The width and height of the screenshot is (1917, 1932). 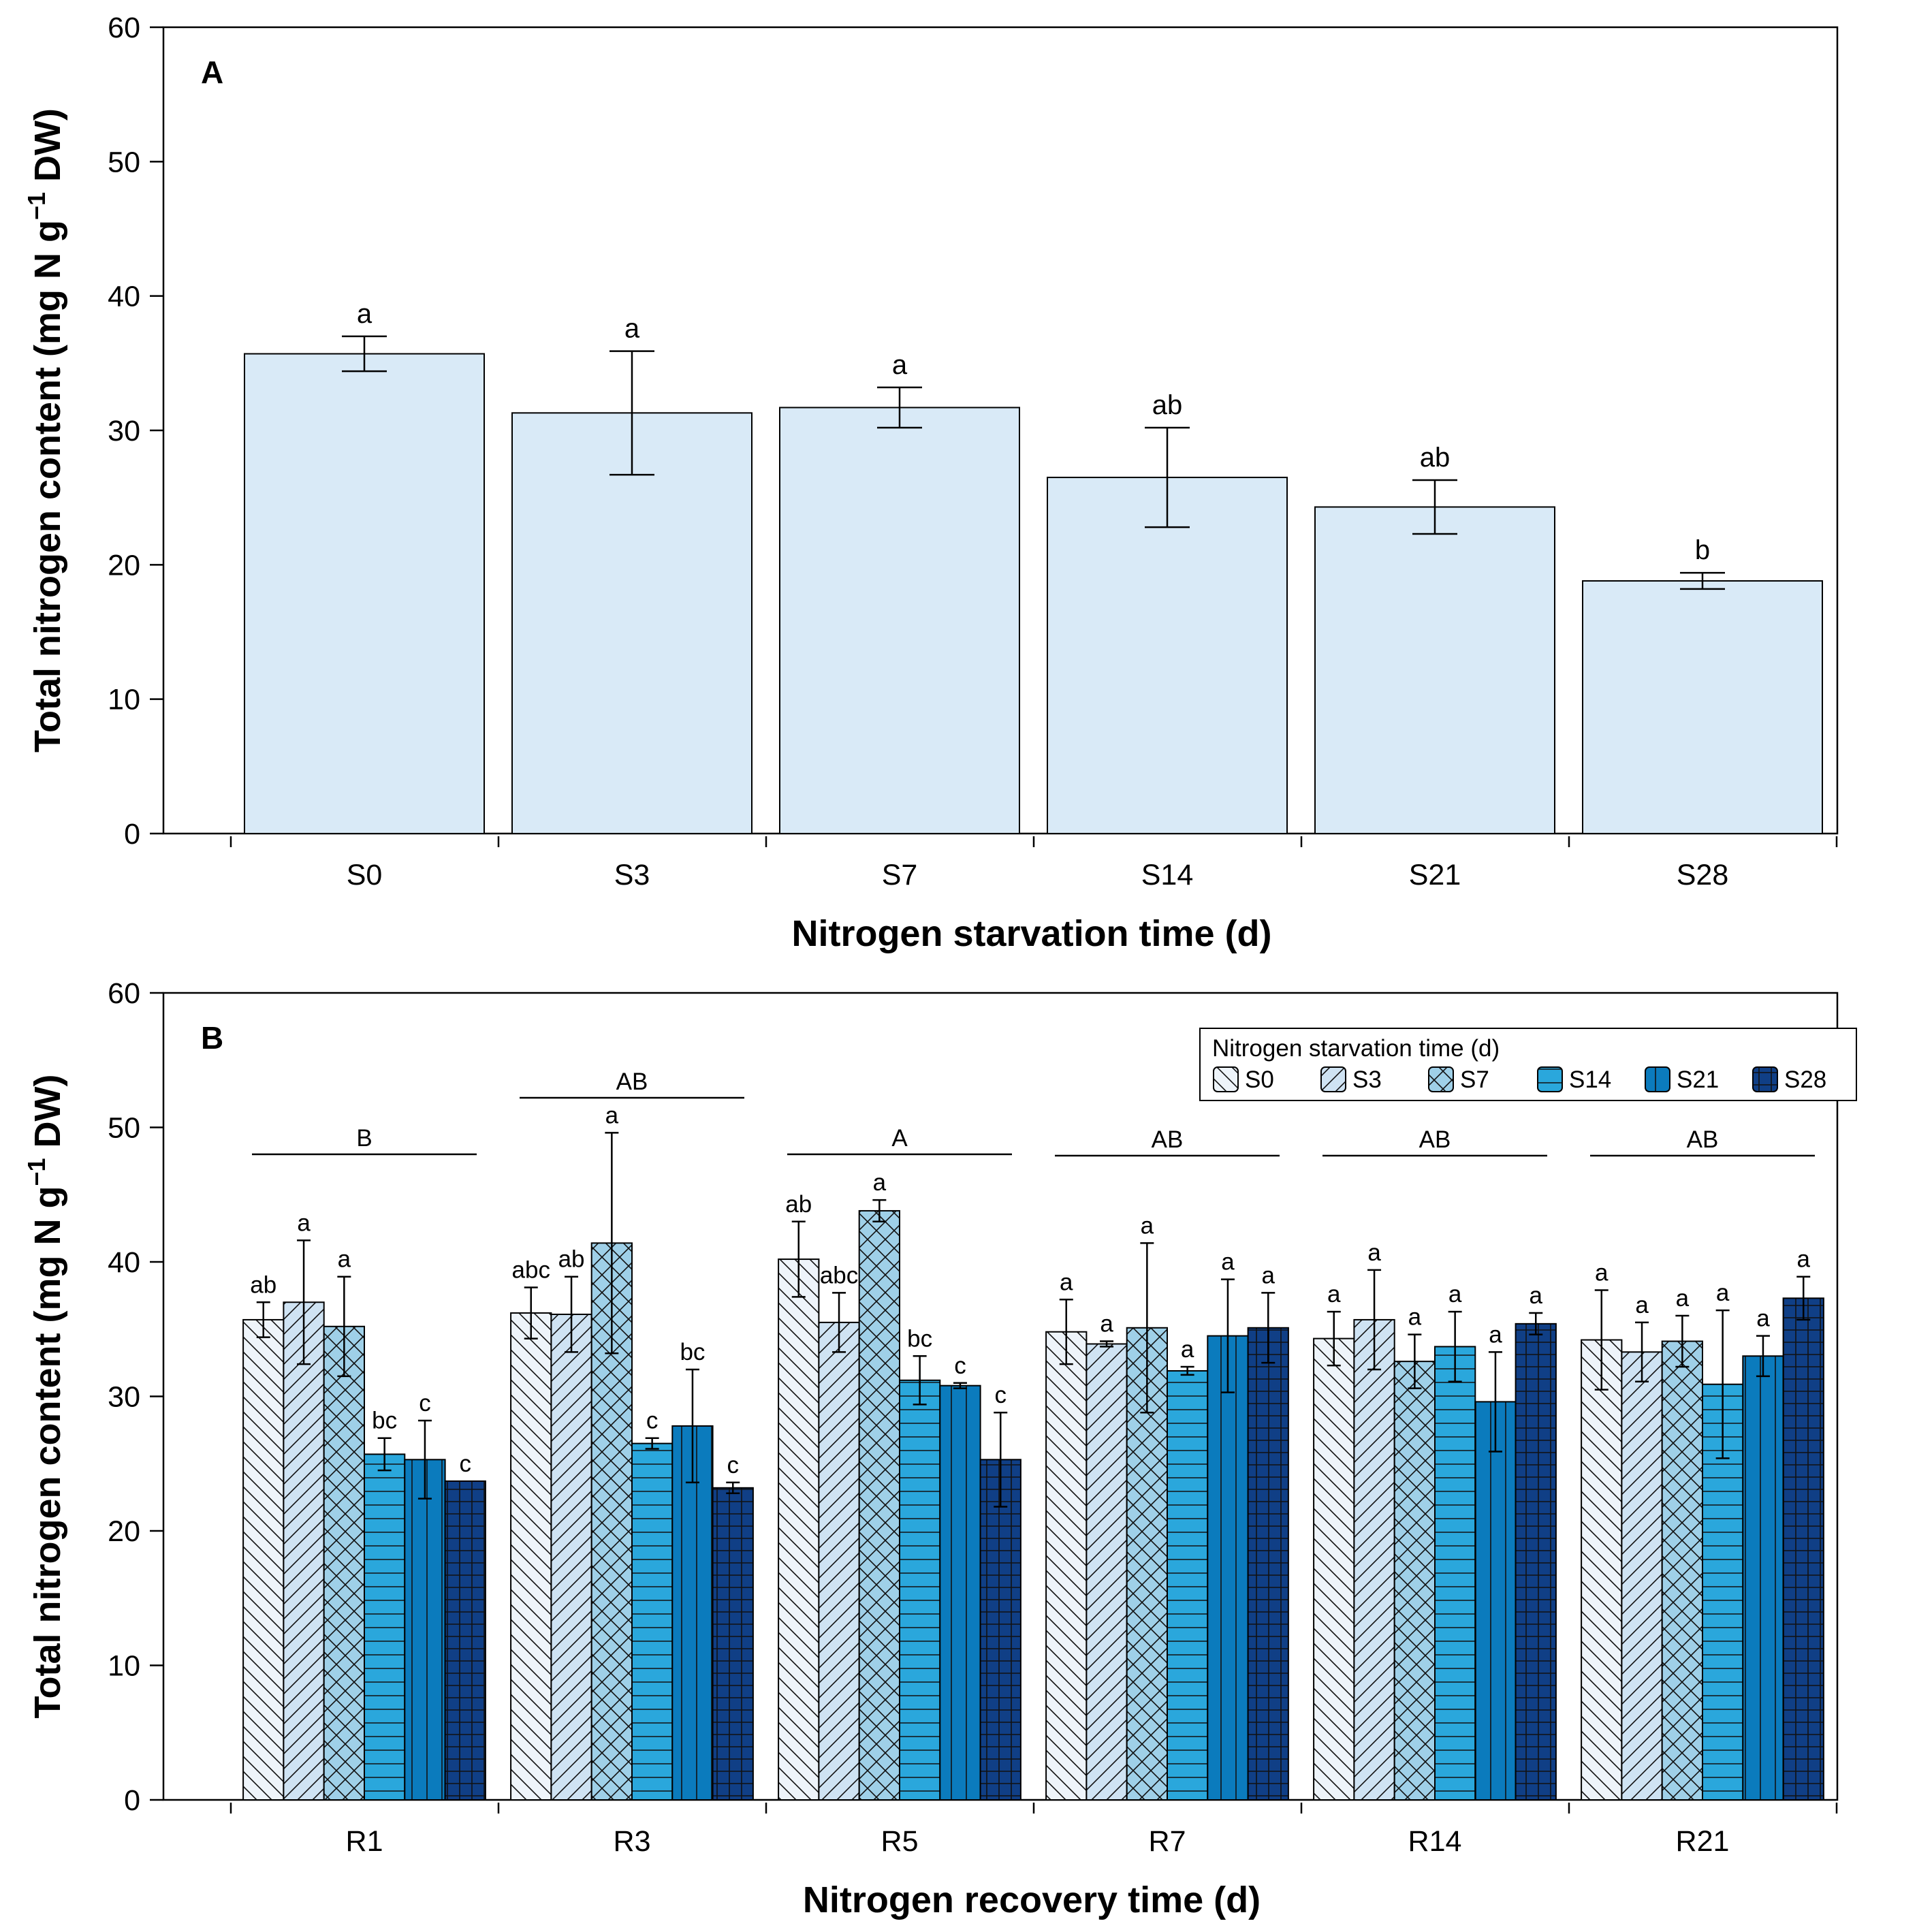 I want to click on x-tick-label: R3, so click(x=632, y=1841).